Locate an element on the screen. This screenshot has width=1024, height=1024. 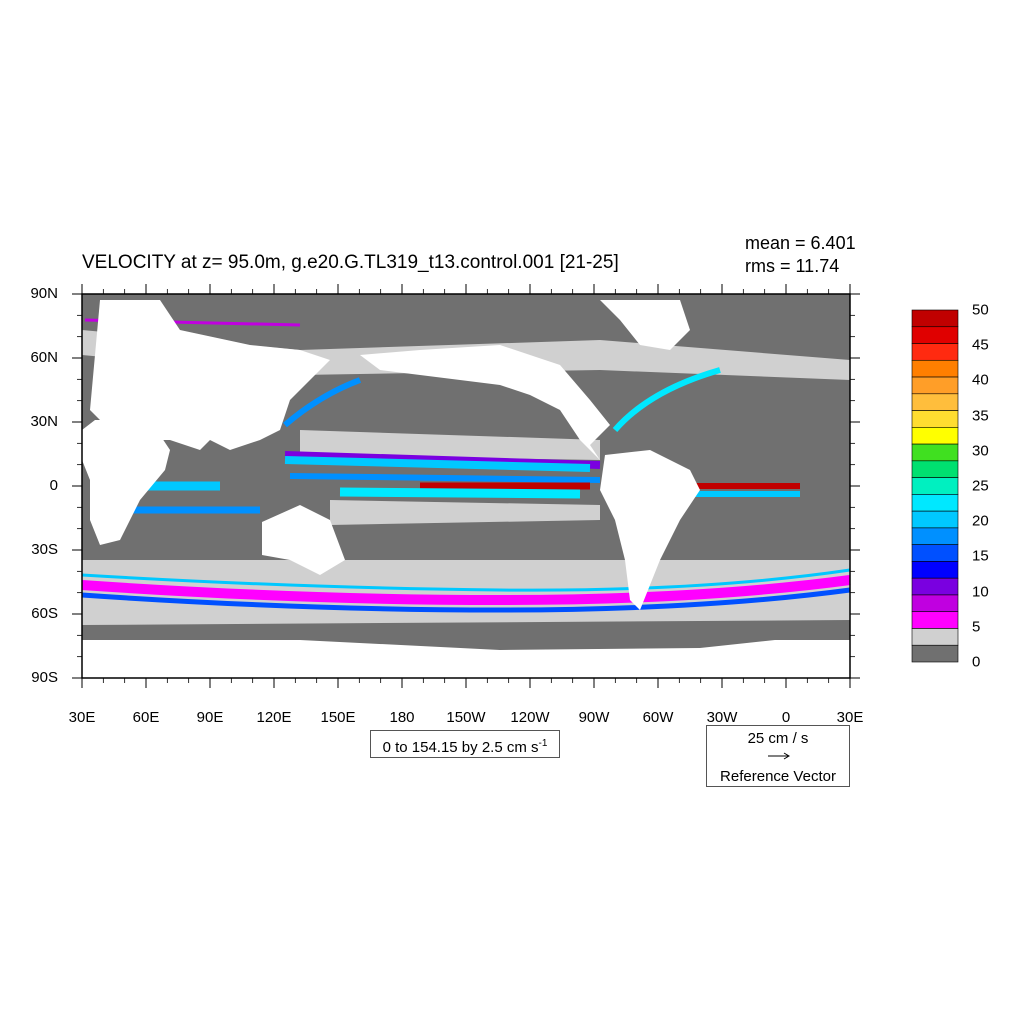
colorbar-label: 0 is located at coordinates (976, 662).